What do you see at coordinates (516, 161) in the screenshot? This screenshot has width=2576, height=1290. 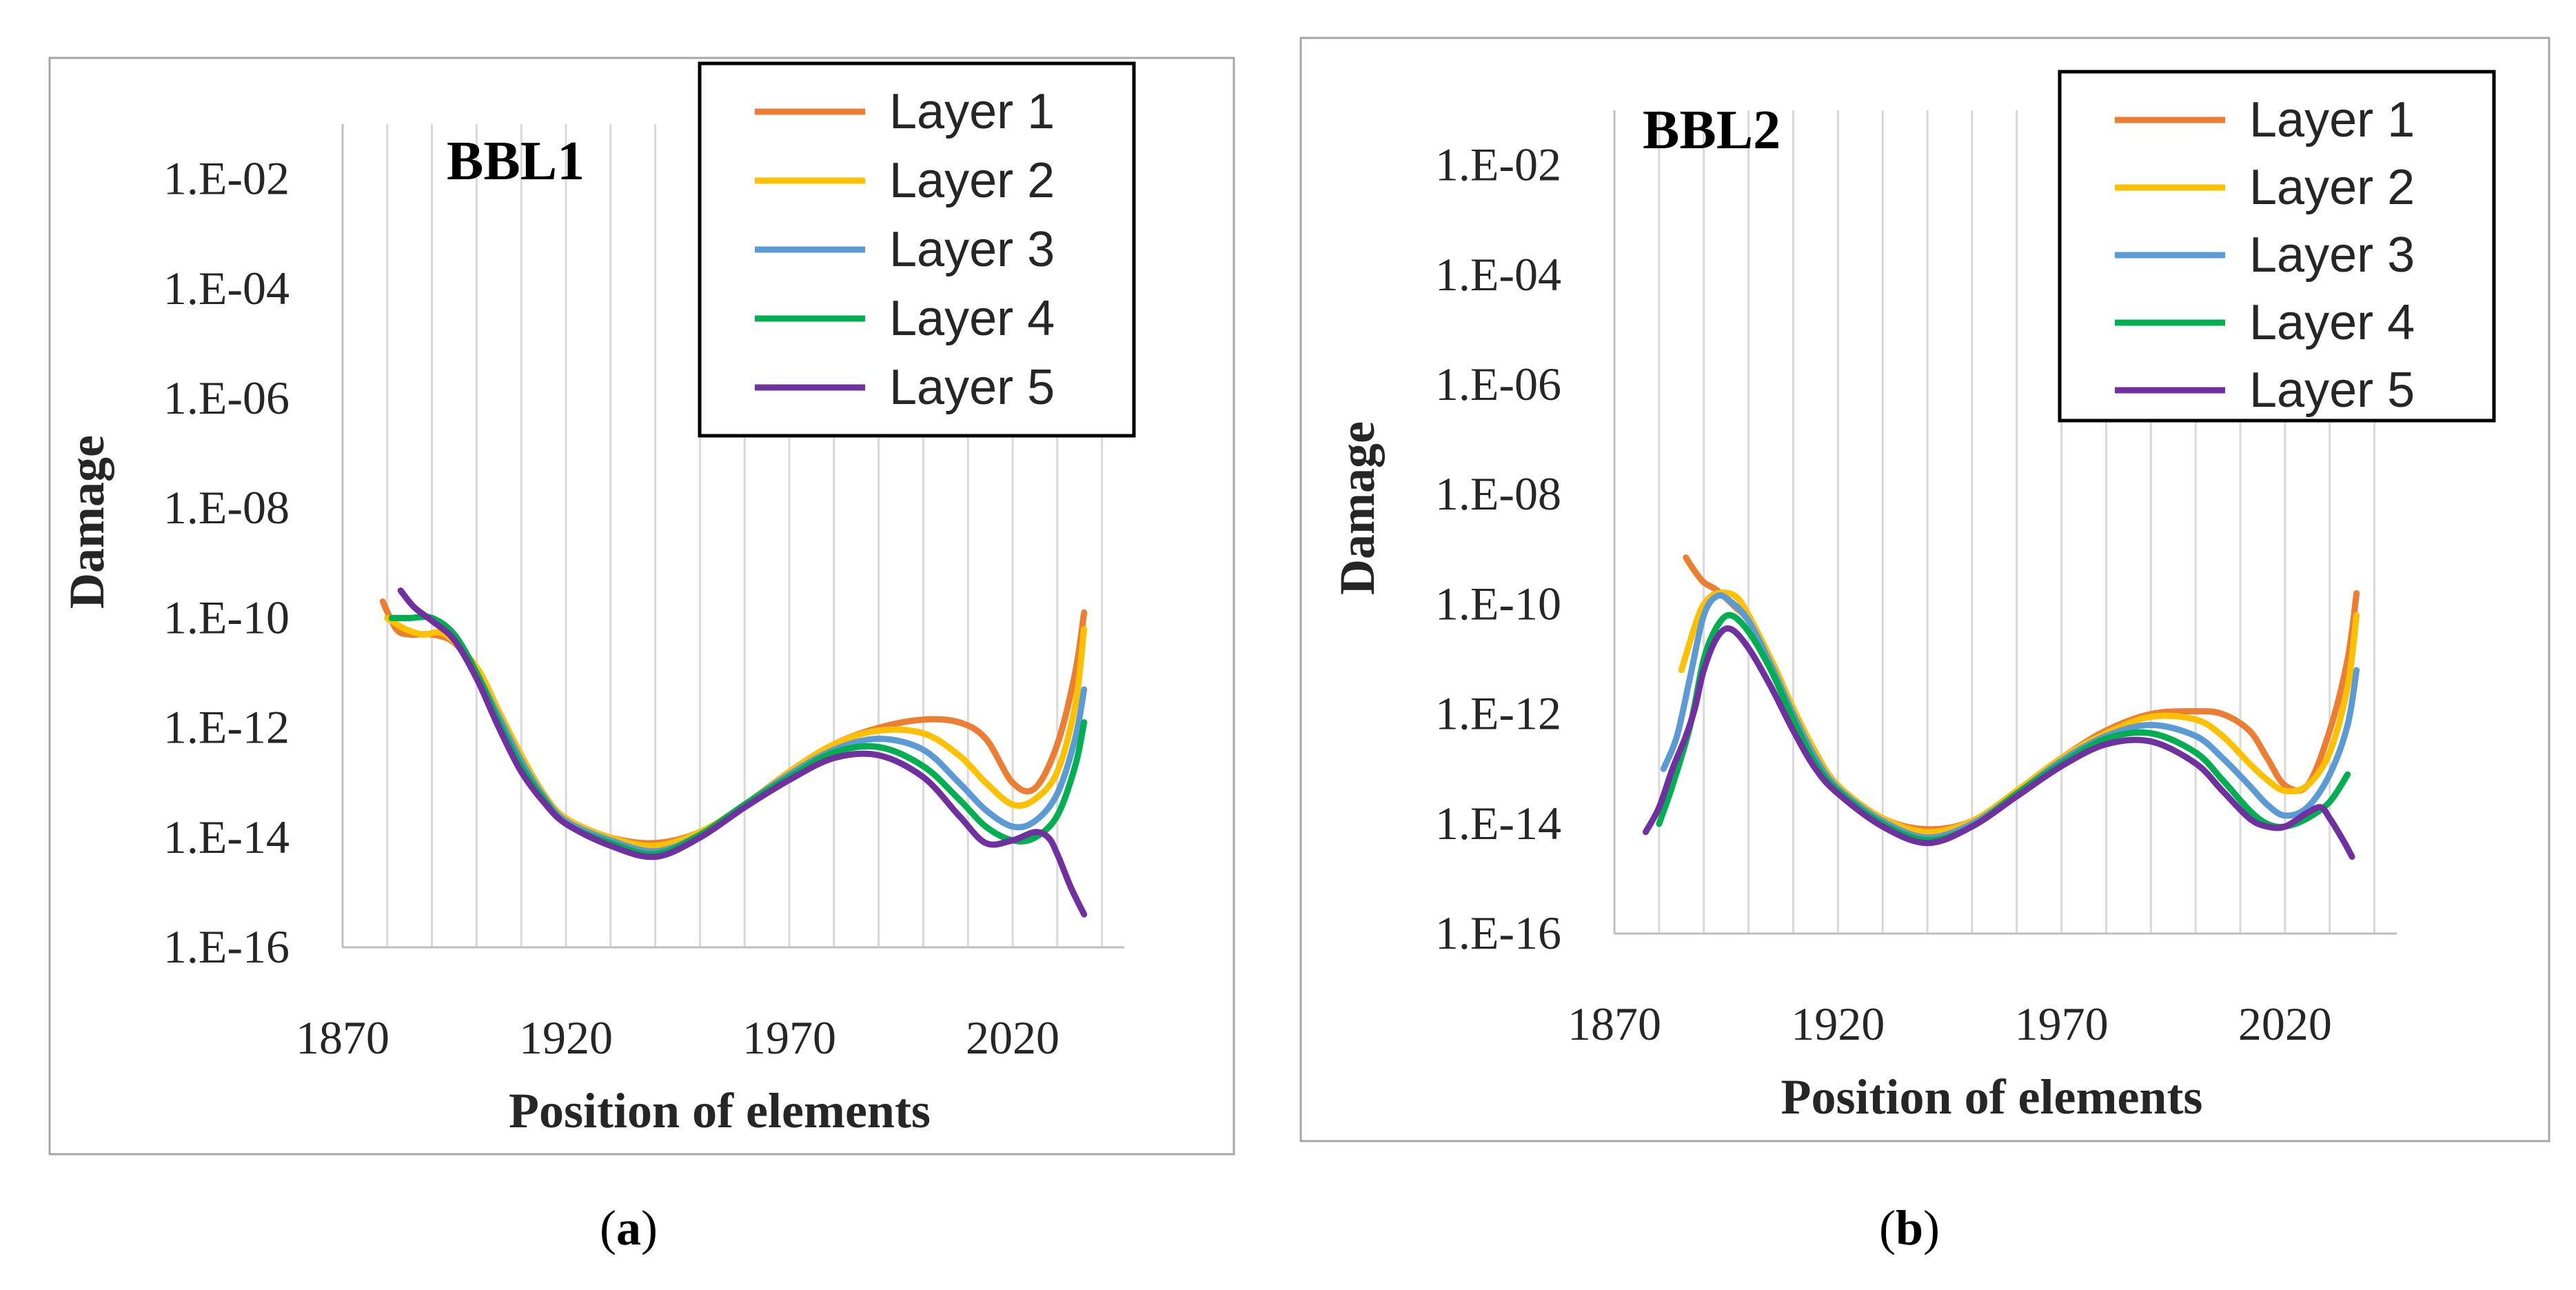 I see `panel-title: BBL1` at bounding box center [516, 161].